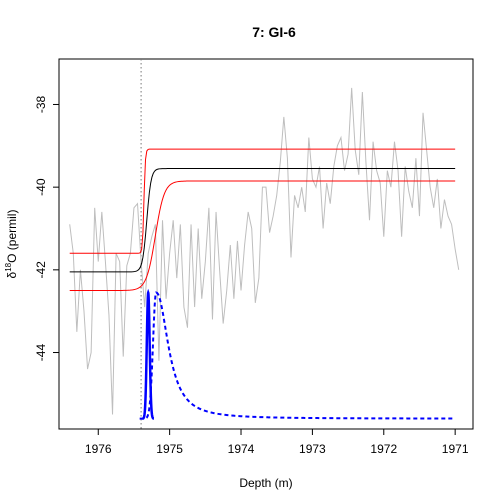 The width and height of the screenshot is (504, 504). Describe the element at coordinates (41, 353) in the screenshot. I see `y-tick-label-0: -44` at that location.